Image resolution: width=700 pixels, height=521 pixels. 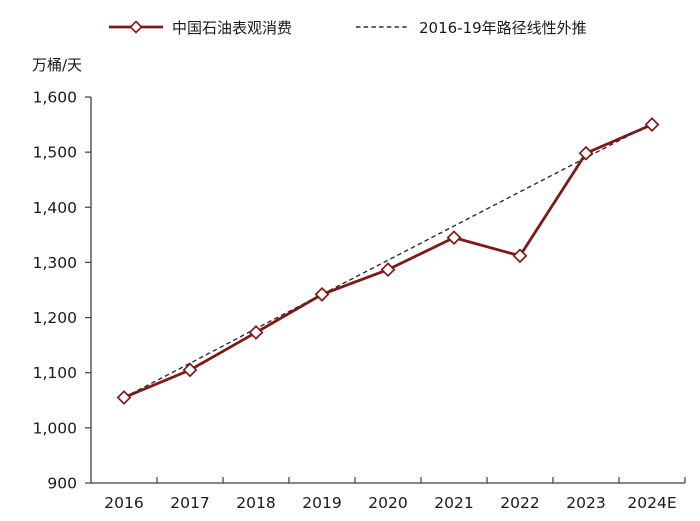 What do you see at coordinates (651, 503) in the screenshot?
I see `x-tick-label: 2024E` at bounding box center [651, 503].